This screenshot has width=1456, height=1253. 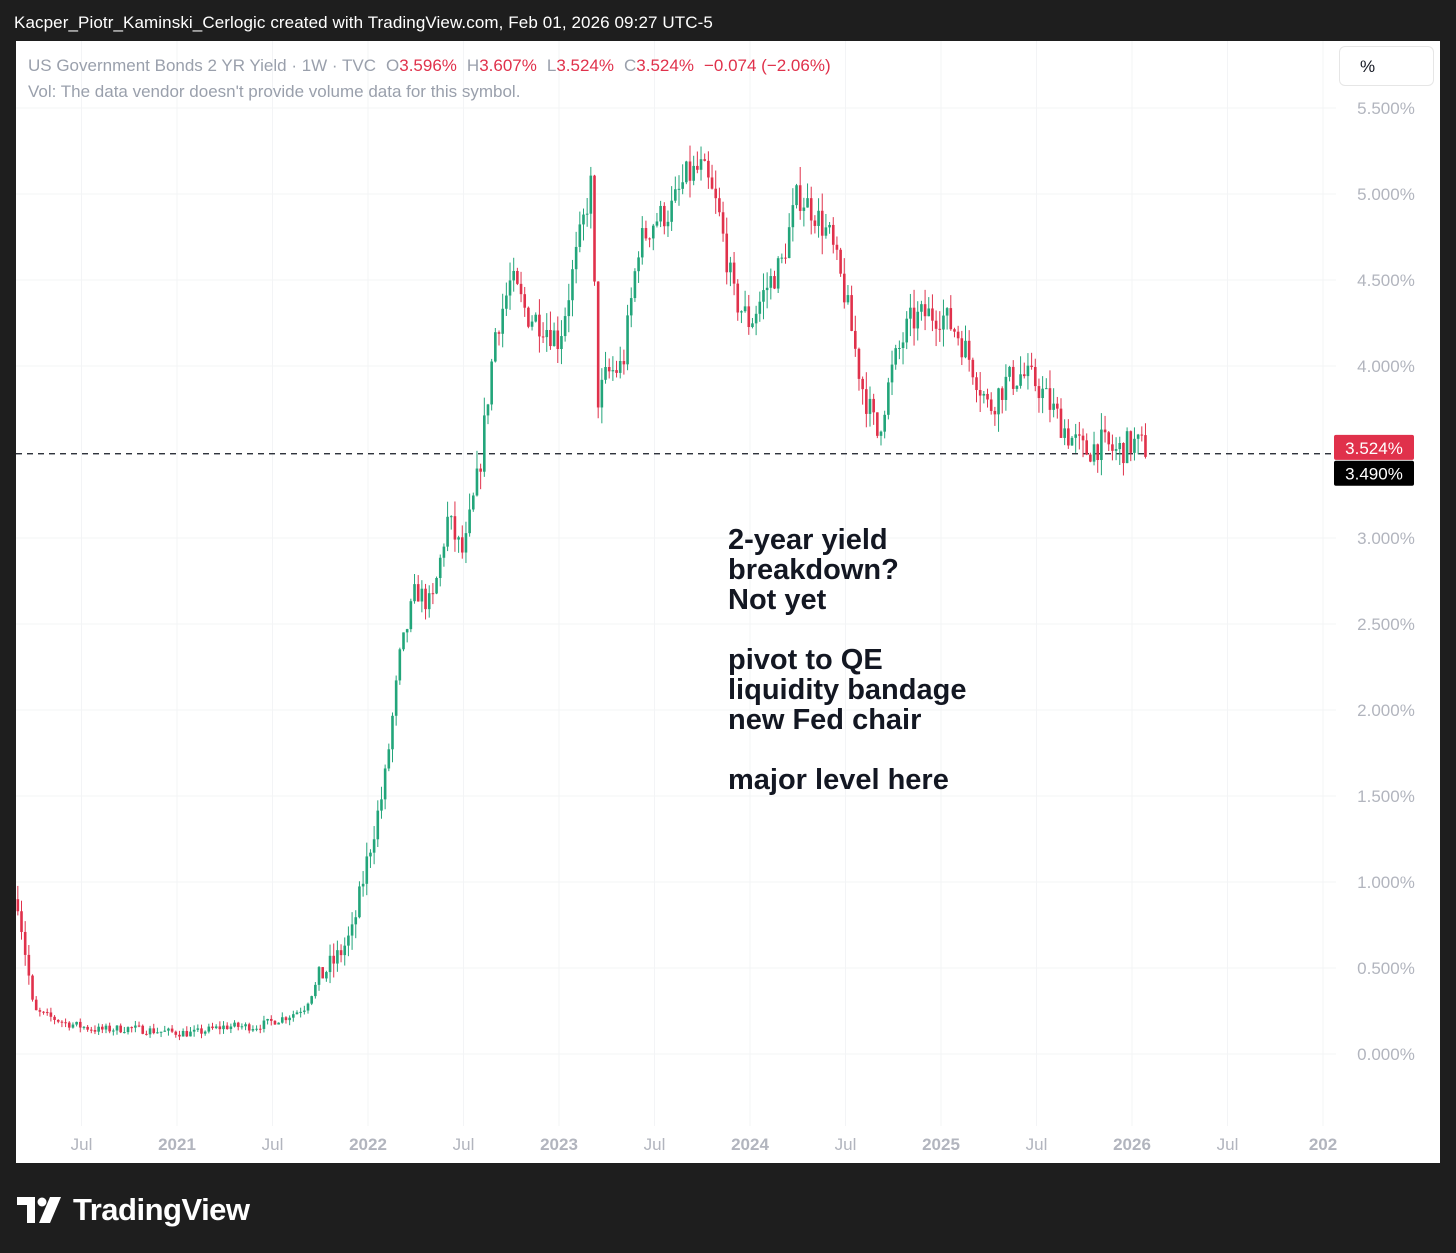 What do you see at coordinates (133, 1210) in the screenshot?
I see `tradingview-logo: TradingView` at bounding box center [133, 1210].